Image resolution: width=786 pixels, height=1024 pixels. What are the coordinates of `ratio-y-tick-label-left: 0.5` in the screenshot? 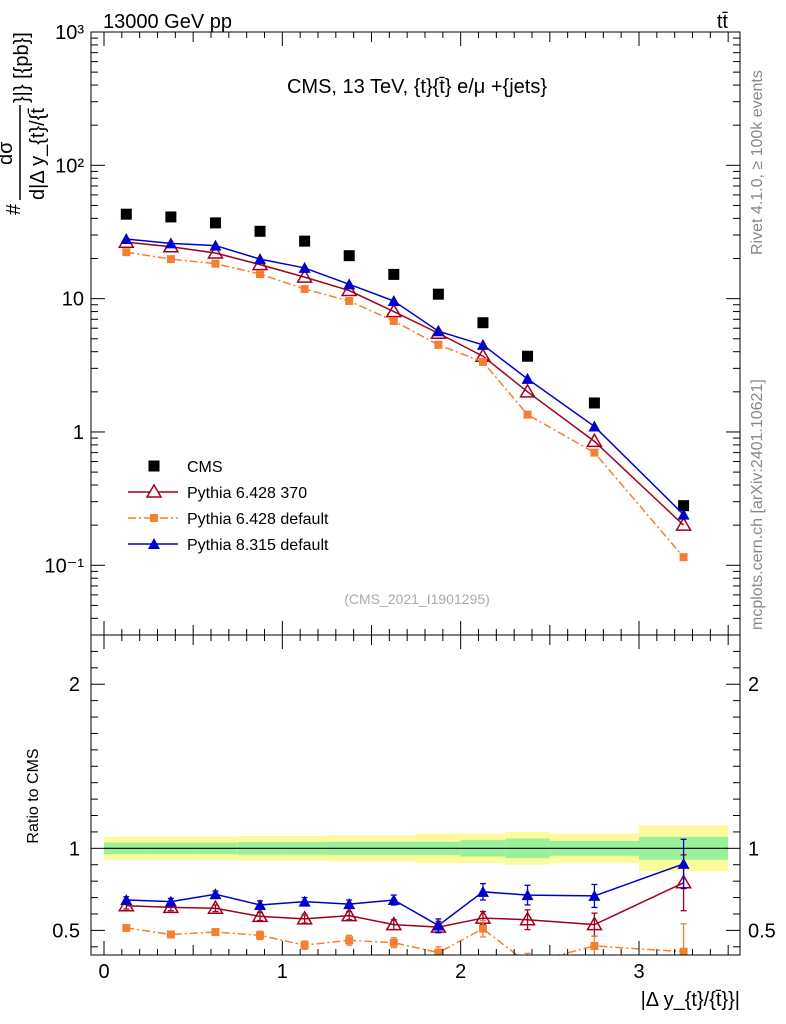 It's located at (66, 931).